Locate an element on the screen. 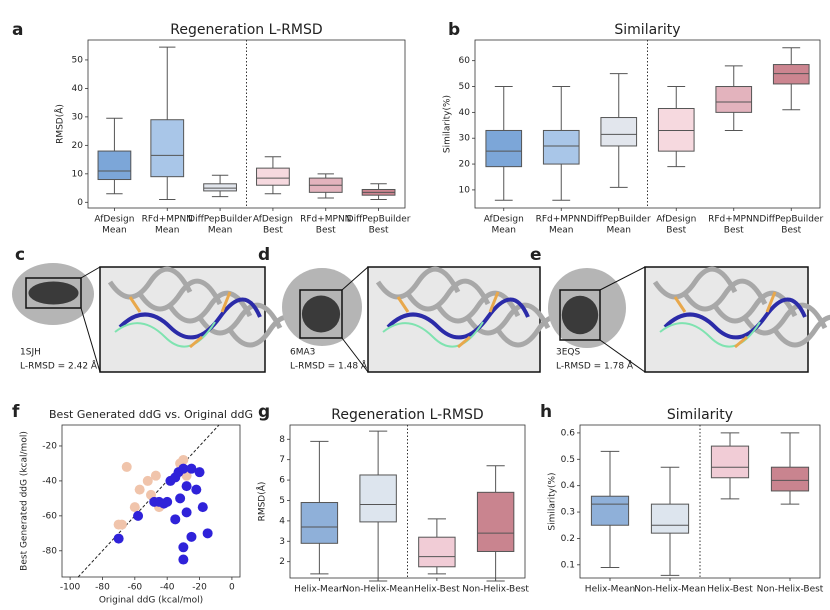  panel-label: c is located at coordinates (20, 255).